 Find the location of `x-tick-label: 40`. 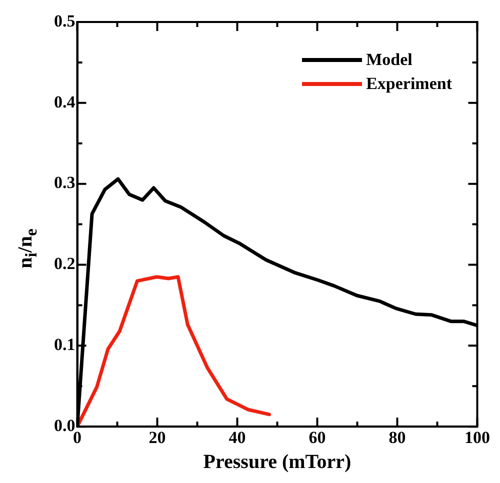

x-tick-label: 40 is located at coordinates (237, 438).